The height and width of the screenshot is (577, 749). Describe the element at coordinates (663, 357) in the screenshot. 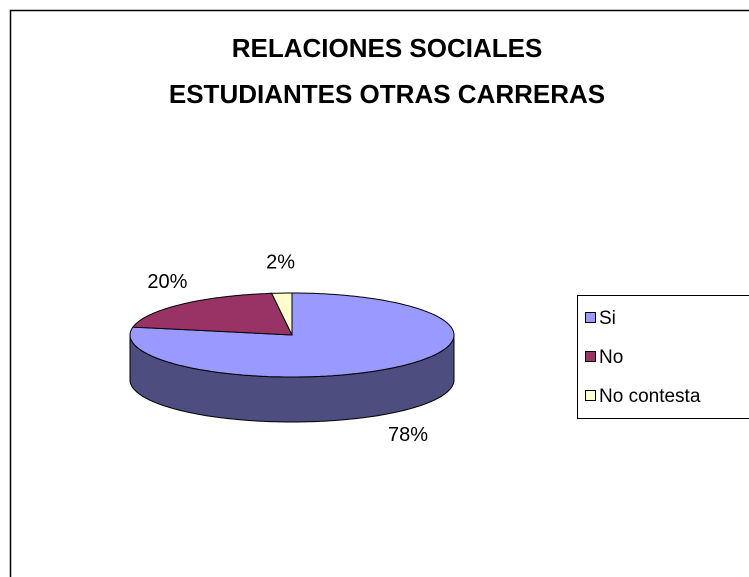

I see `legend-box` at that location.